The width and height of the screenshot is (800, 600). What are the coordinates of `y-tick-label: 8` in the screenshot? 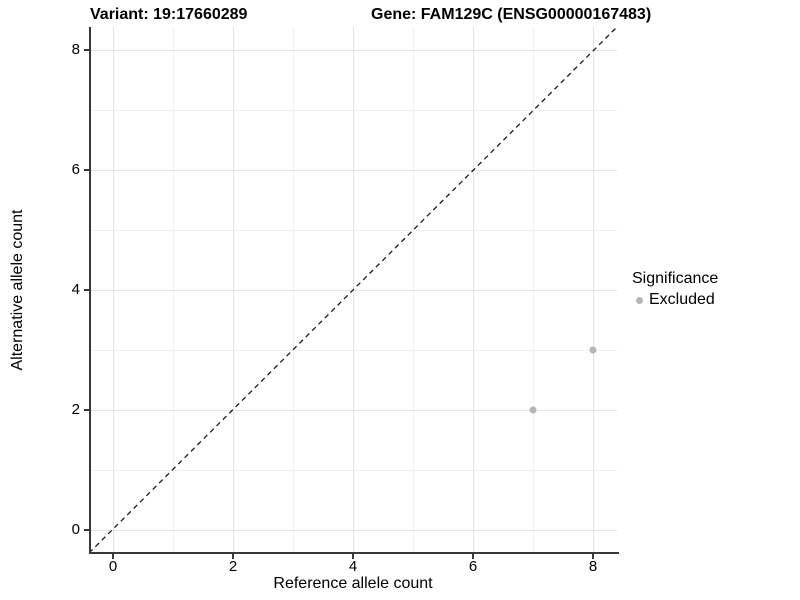 It's located at (75, 49).